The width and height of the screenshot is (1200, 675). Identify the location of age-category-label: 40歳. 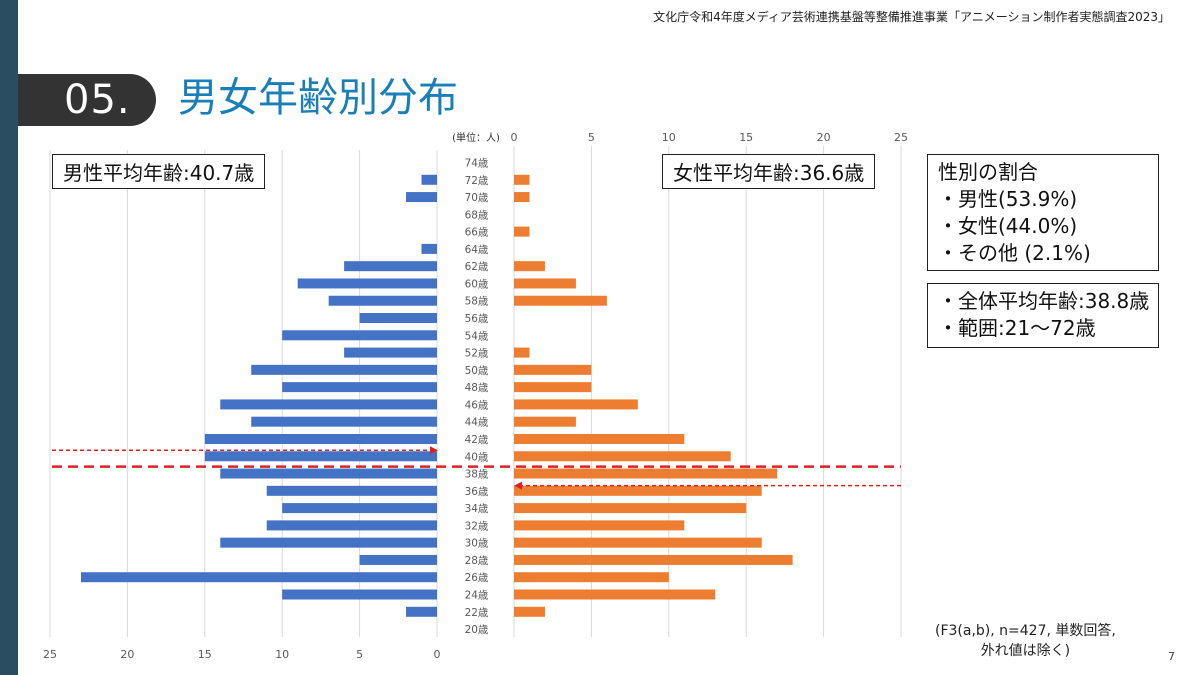
(477, 457).